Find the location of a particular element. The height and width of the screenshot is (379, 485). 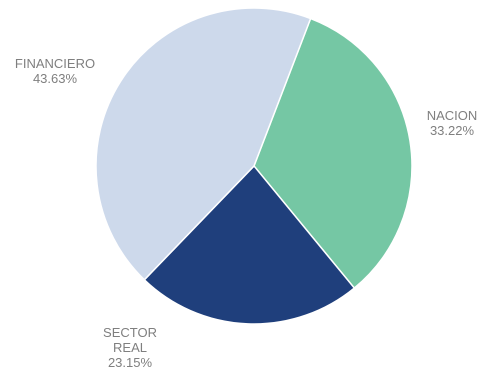

pie-label-nacion: NACION 33.22% is located at coordinates (452, 123).